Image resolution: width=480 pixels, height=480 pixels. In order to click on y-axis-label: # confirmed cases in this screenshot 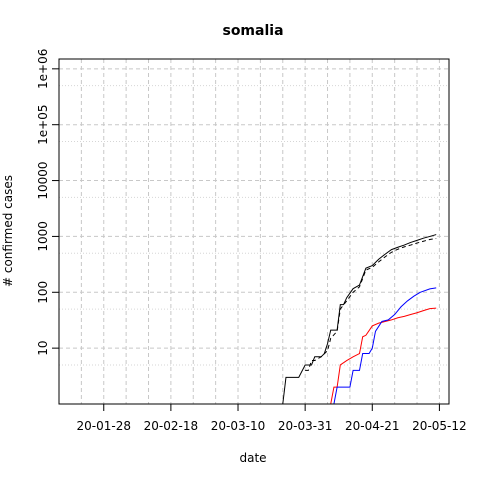, I will do `click(8, 231)`.